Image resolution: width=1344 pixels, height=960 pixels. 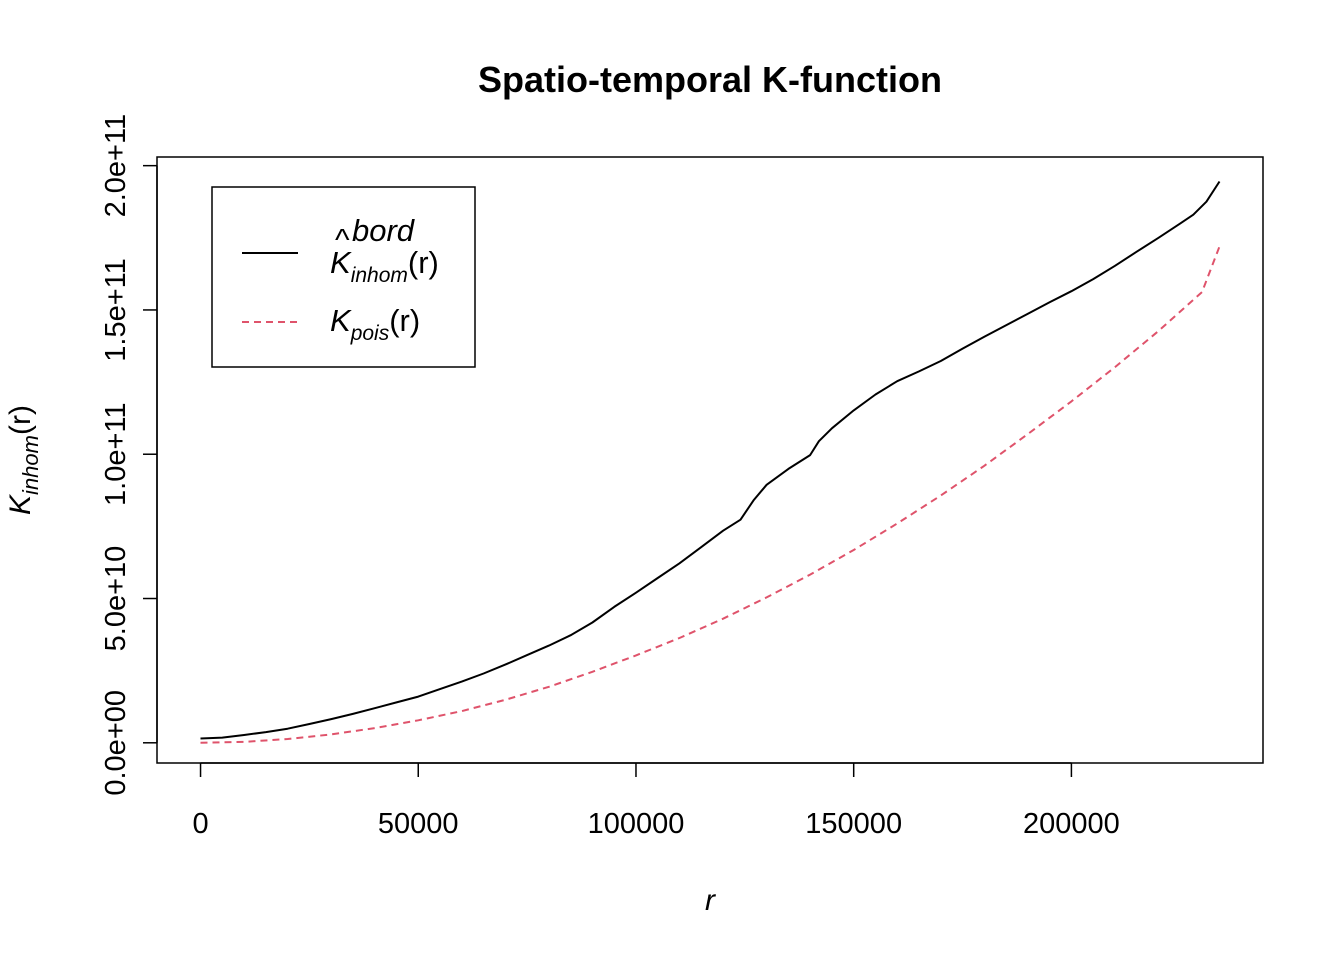 I want to click on y-axis: 0.0e+00 5.0e+10 1.0e+11 1.5e+11 2.0e+11, so click(x=129, y=455).